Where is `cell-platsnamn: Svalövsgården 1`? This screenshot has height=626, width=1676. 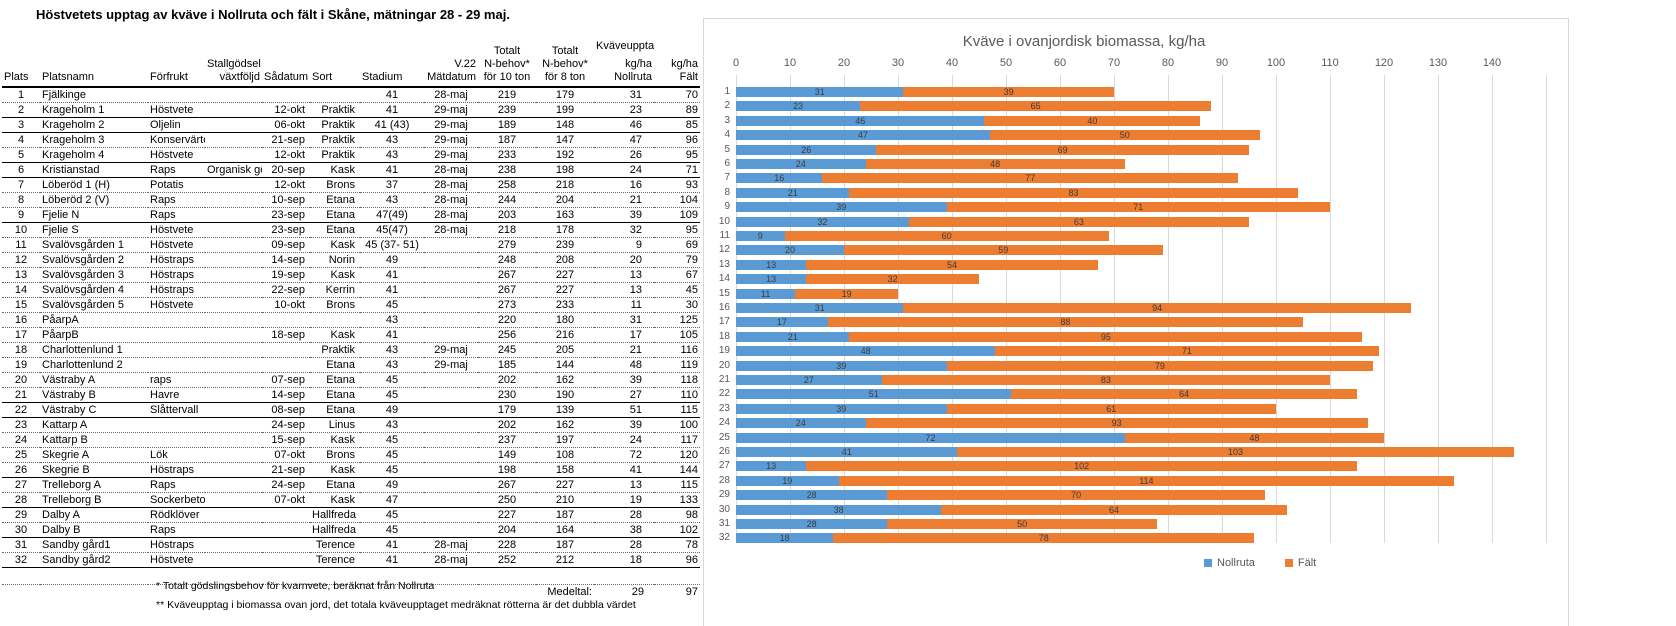 cell-platsnamn: Svalövsgården 1 is located at coordinates (94, 245).